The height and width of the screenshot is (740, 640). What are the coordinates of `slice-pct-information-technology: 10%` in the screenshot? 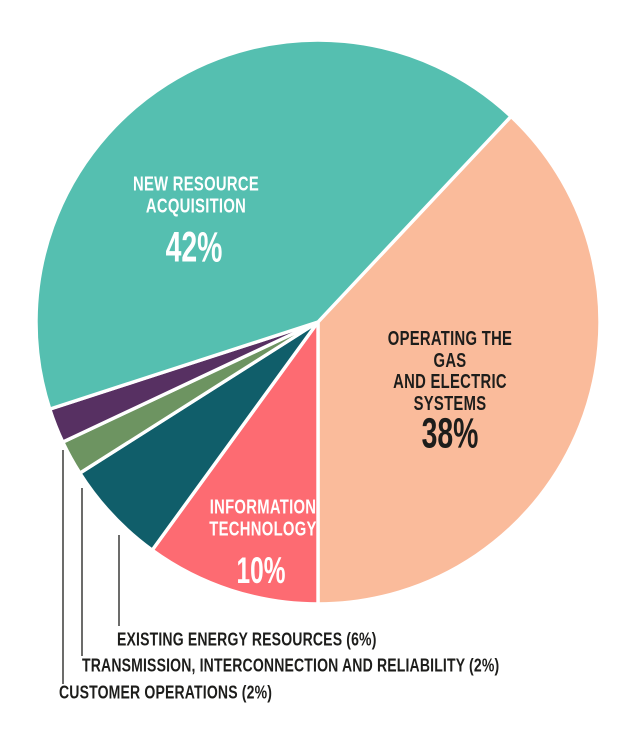 It's located at (261, 570).